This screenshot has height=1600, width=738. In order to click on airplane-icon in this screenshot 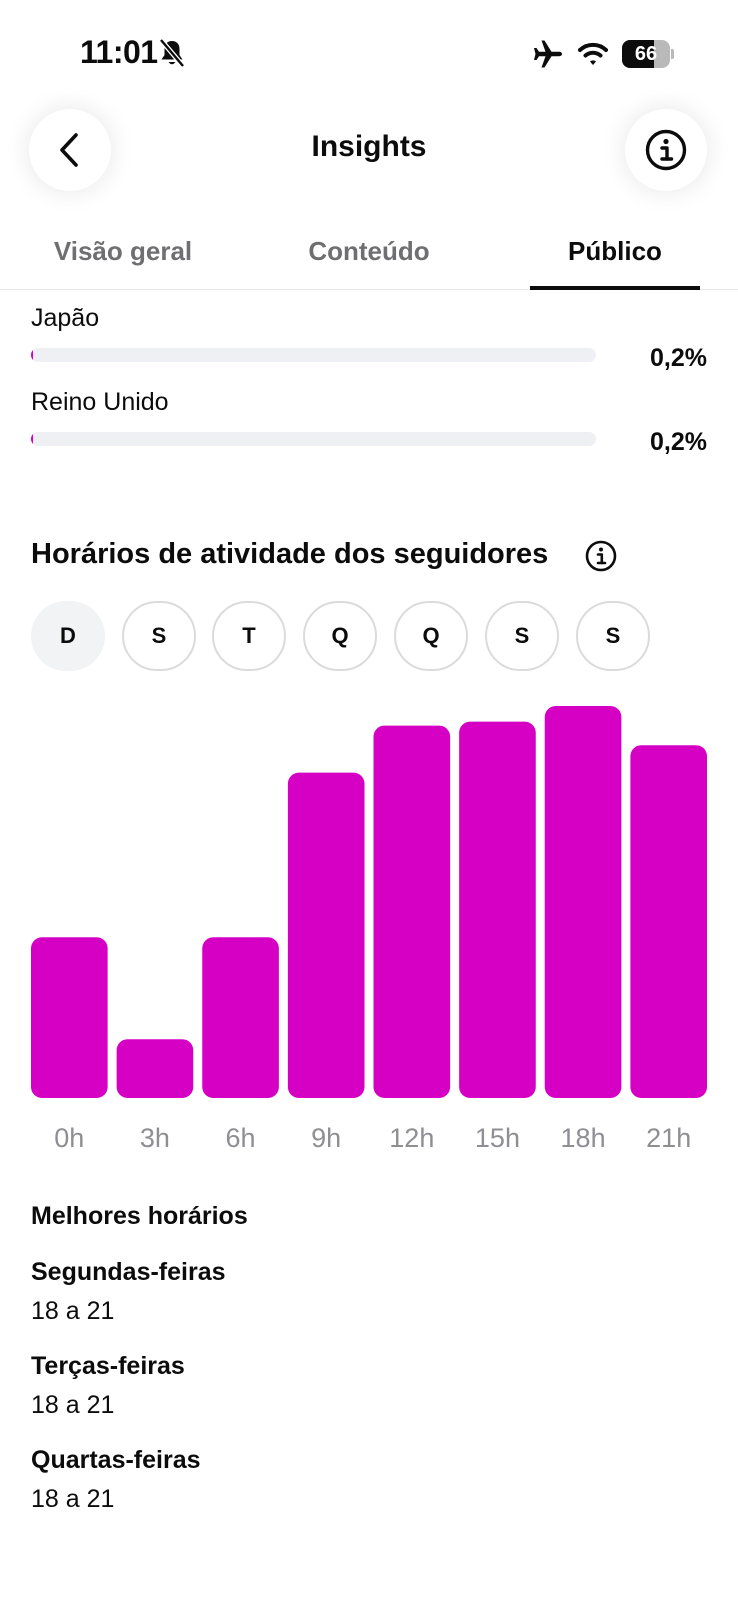, I will do `click(548, 54)`.